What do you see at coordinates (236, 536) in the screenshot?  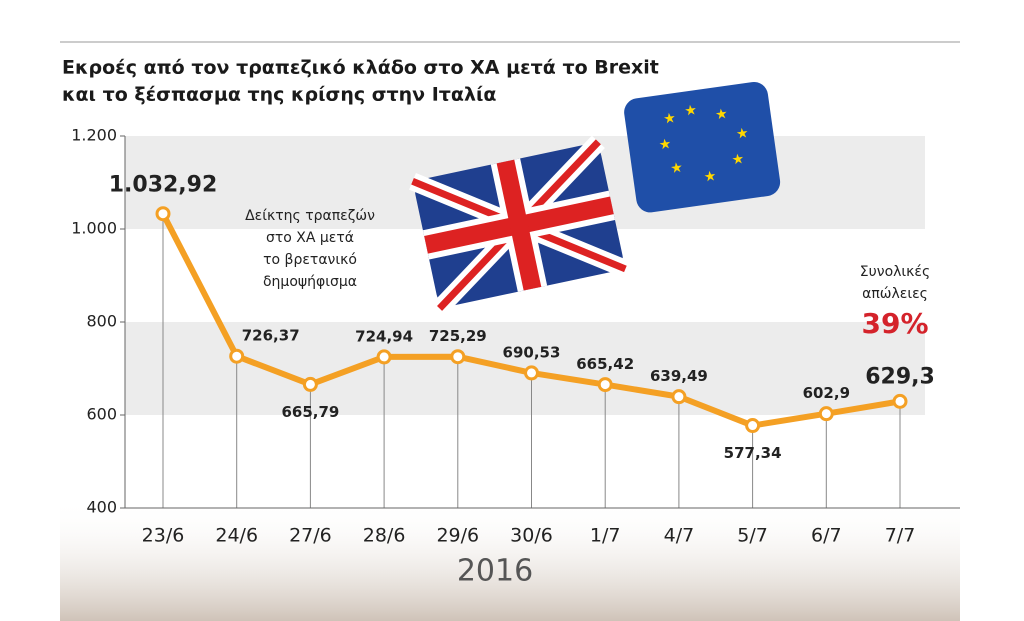 I see `x-tick-label: 24/6` at bounding box center [236, 536].